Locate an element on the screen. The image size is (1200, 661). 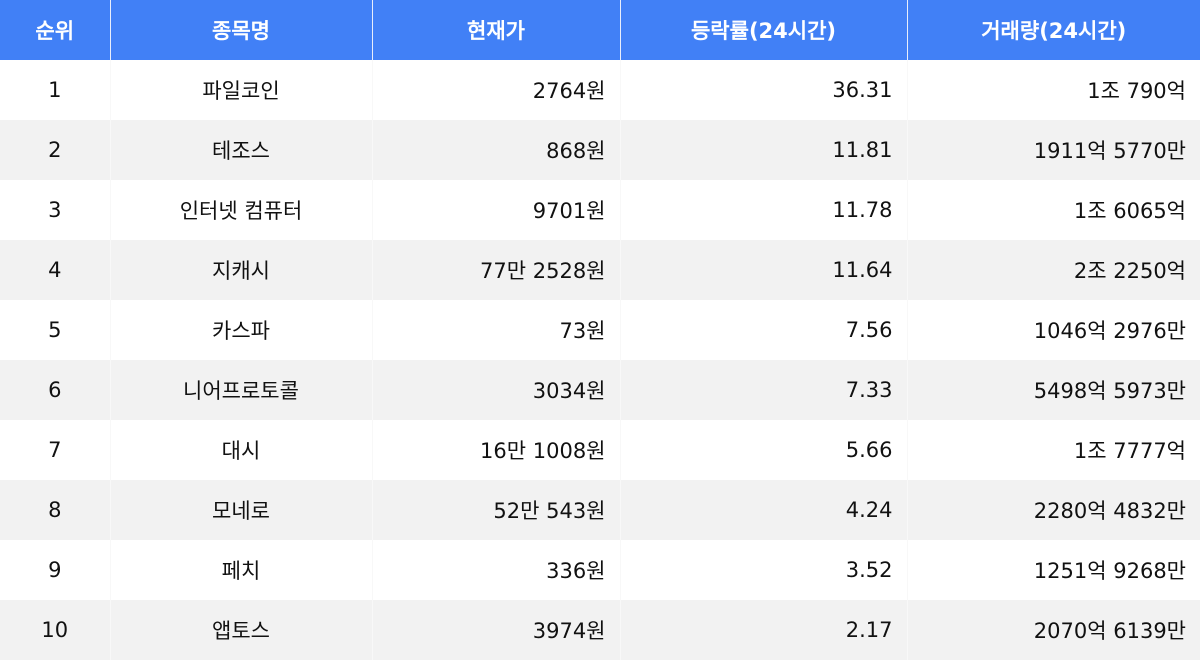
table-row: 2 테조스 868원 11.81 1911억 5770만 is located at coordinates (600, 150).